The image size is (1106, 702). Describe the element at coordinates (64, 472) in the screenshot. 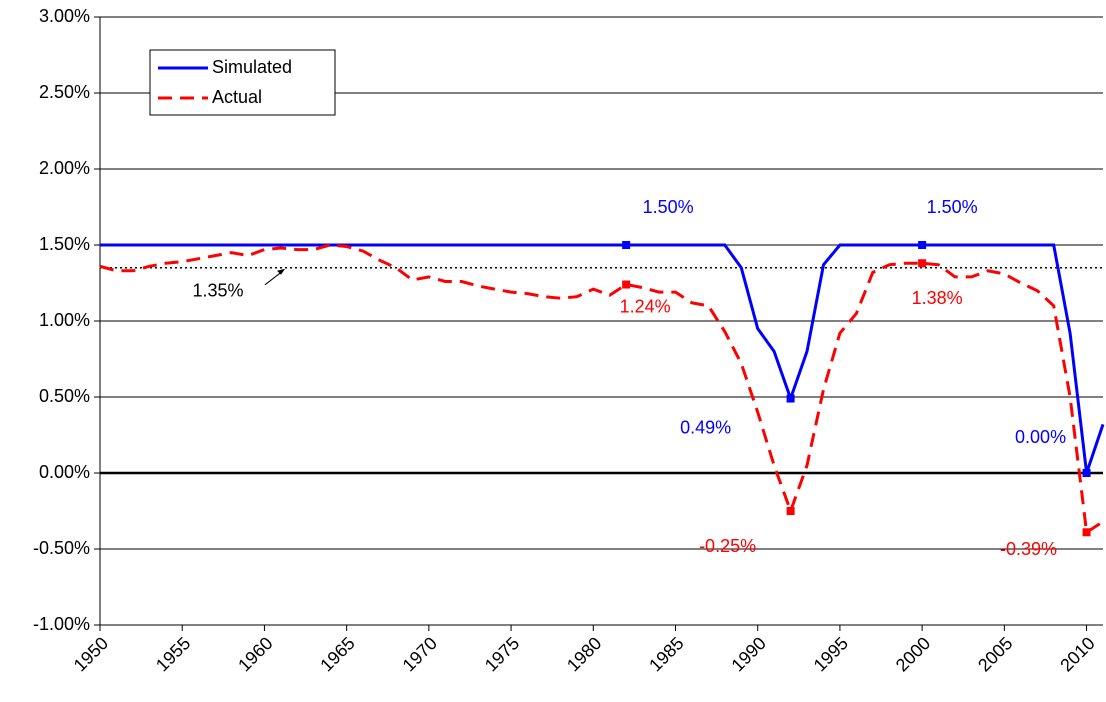

I see `y-tick-label: 0.00%` at that location.